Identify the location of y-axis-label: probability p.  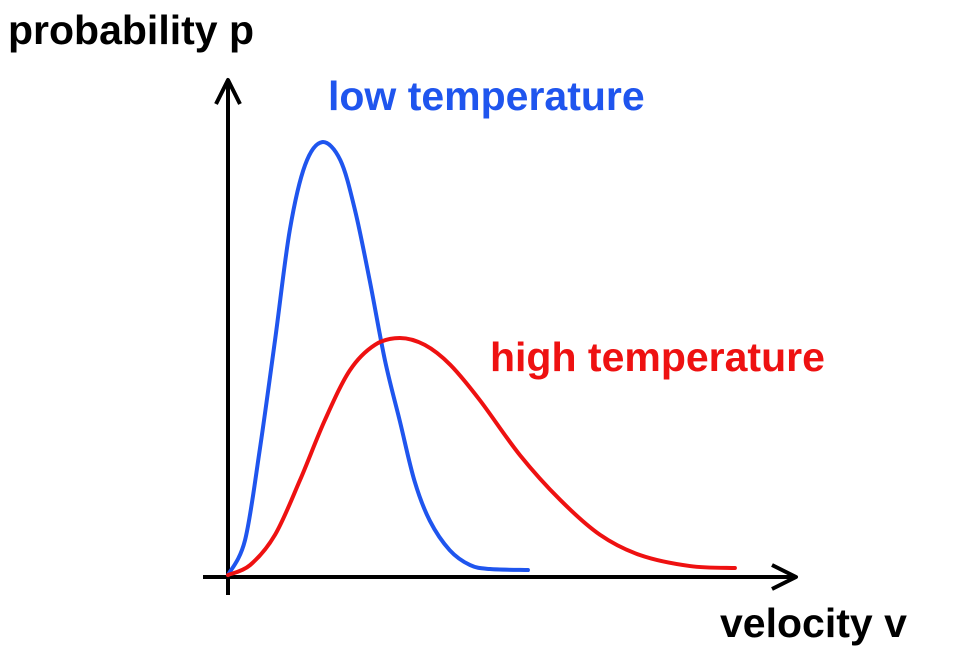
(131, 30).